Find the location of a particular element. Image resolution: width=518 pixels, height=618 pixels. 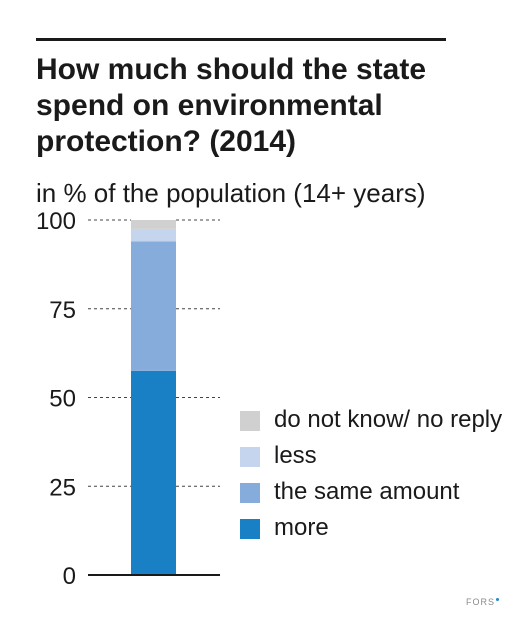

logo-dot is located at coordinates (498, 599).